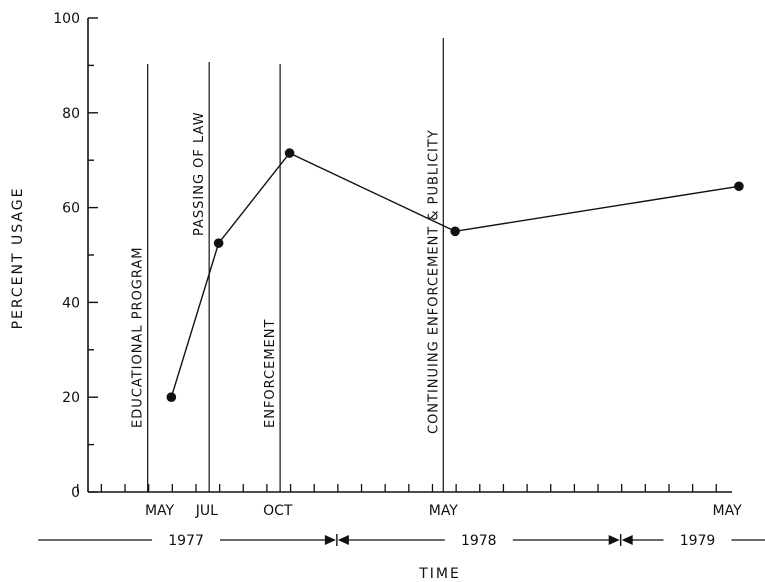 This screenshot has width=765, height=582. Describe the element at coordinates (18, 258) in the screenshot. I see `y-axis-title: PERCENT USAGE` at that location.